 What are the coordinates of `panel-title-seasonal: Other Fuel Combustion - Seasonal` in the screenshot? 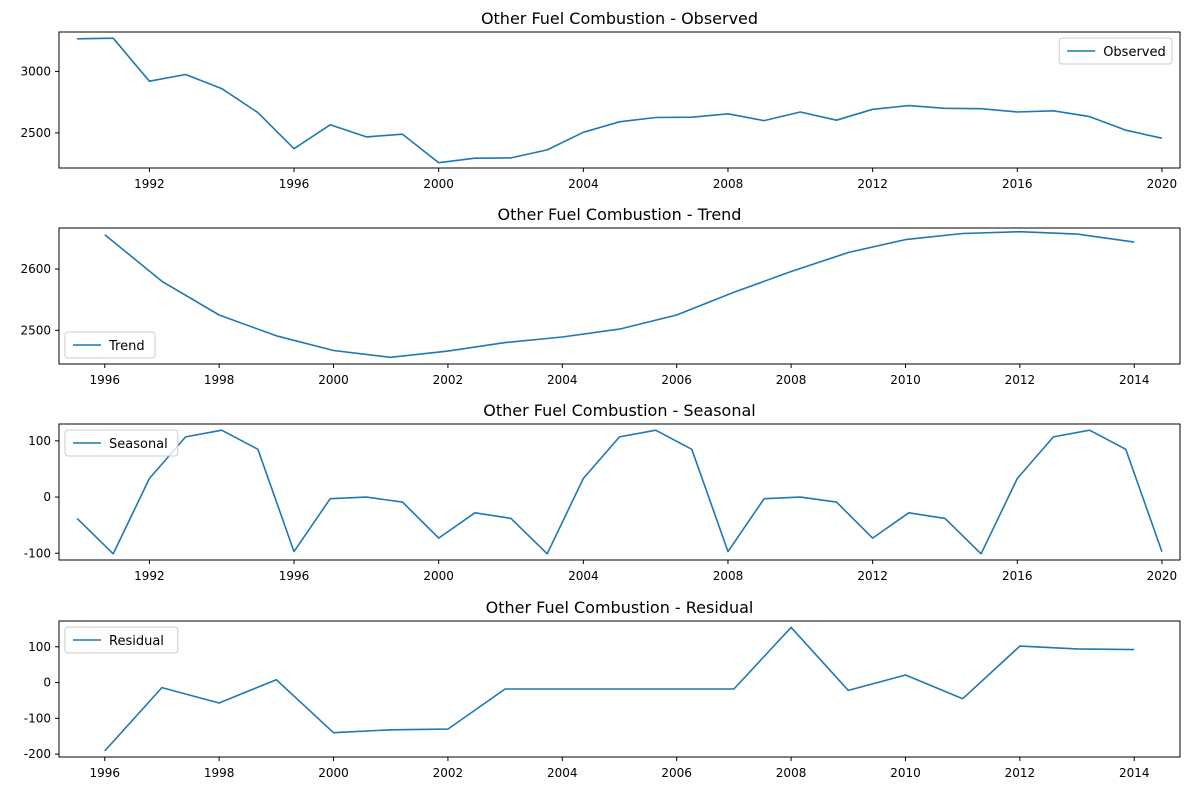 It's located at (619, 410).